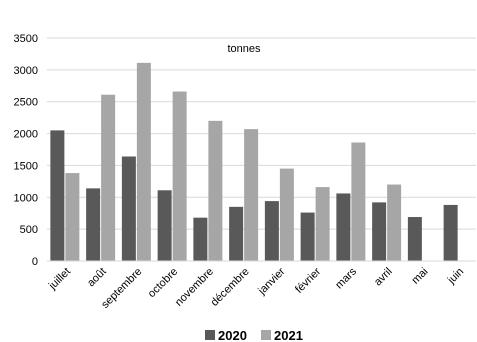 The image size is (477, 342). What do you see at coordinates (266, 335) in the screenshot?
I see `legend-swatch-2021` at bounding box center [266, 335].